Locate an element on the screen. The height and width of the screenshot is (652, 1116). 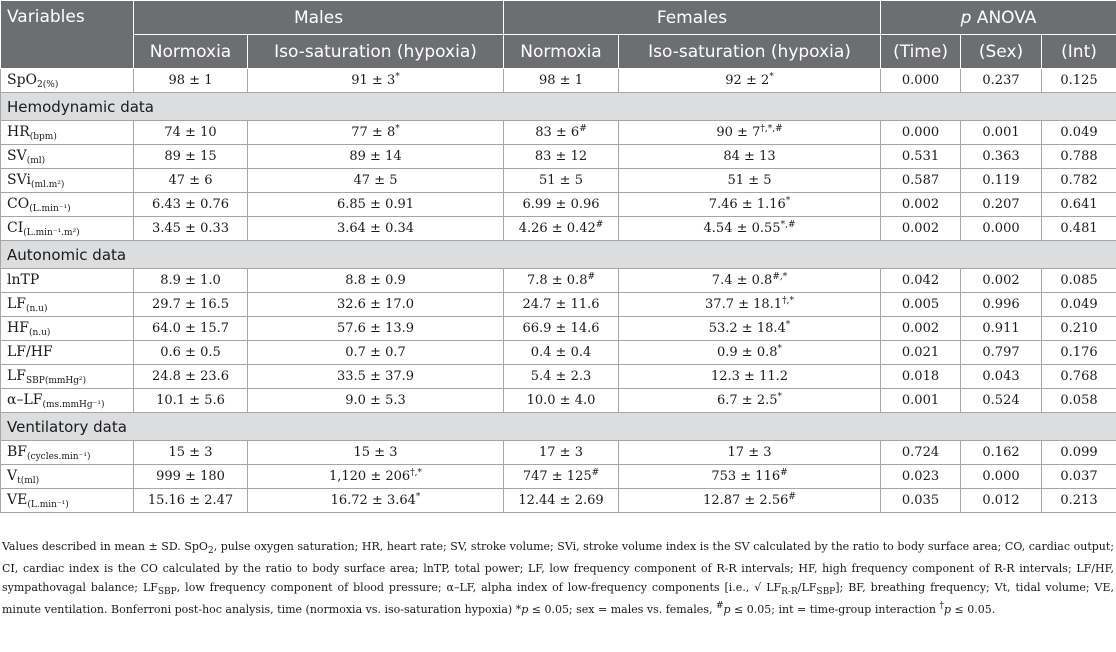
variable-label: VE(L.min⁻¹) is located at coordinates (67, 500).